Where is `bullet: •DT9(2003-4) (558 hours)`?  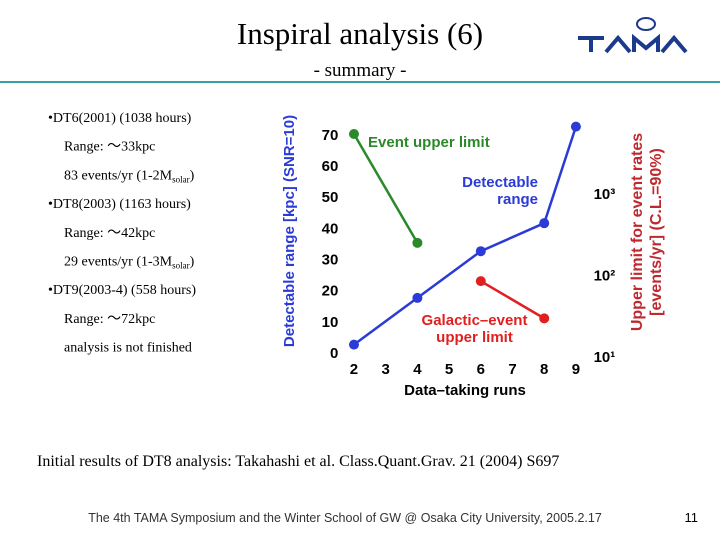
bullet: •DT9(2003-4) (558 hours) is located at coordinates (122, 290).